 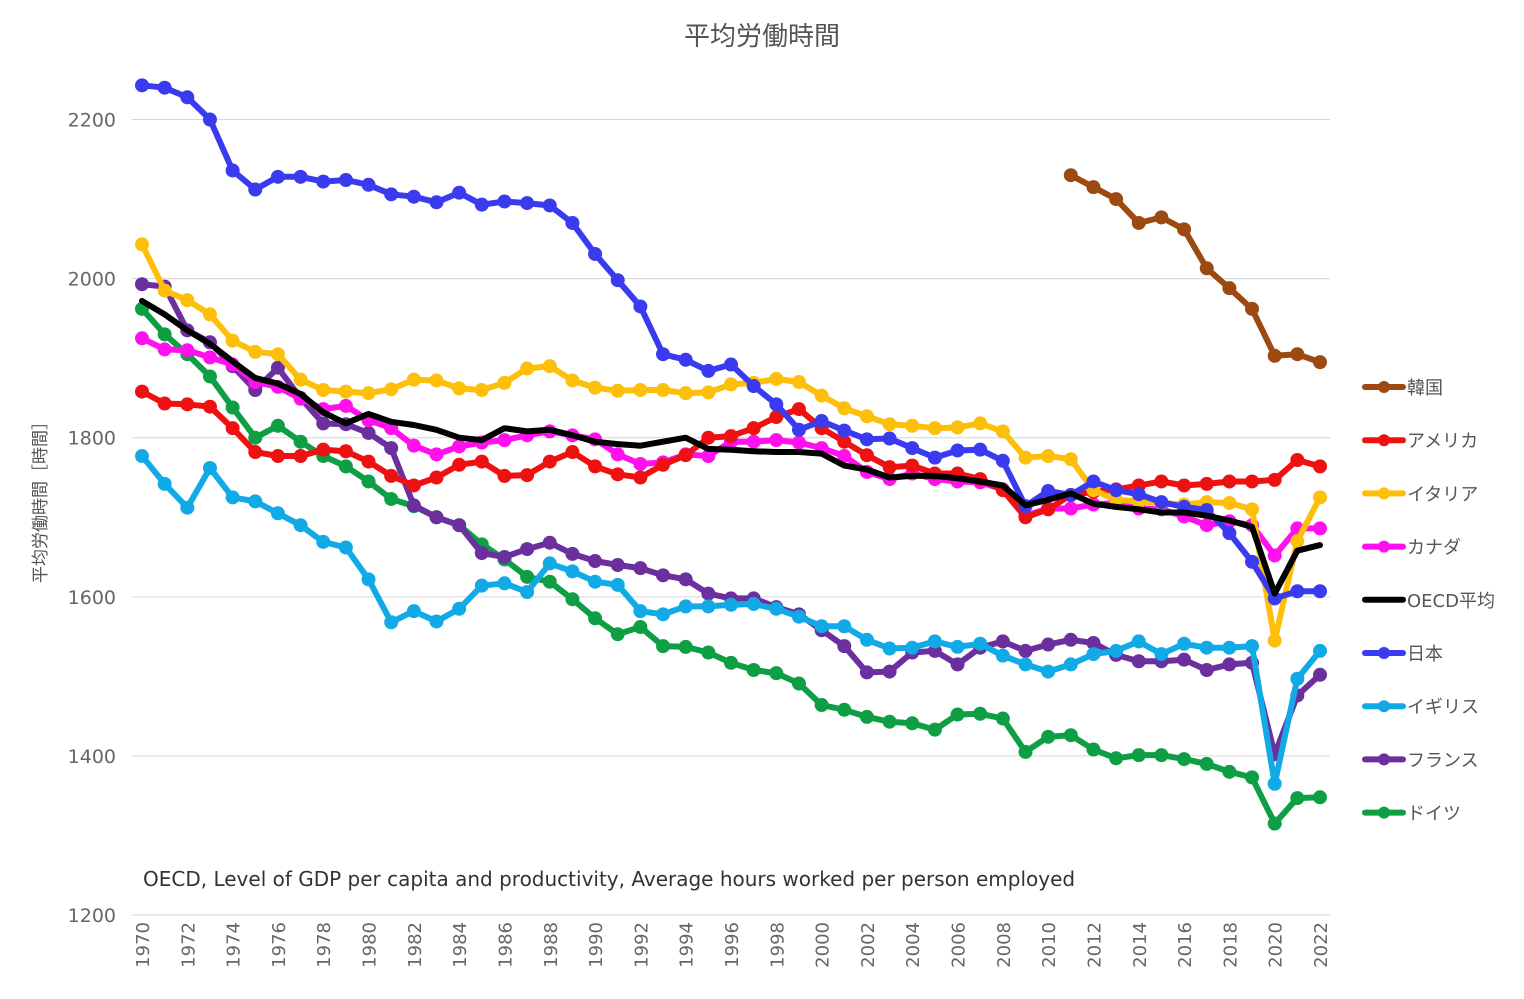 I want to click on x-tick-label: 1974, so click(x=234, y=945).